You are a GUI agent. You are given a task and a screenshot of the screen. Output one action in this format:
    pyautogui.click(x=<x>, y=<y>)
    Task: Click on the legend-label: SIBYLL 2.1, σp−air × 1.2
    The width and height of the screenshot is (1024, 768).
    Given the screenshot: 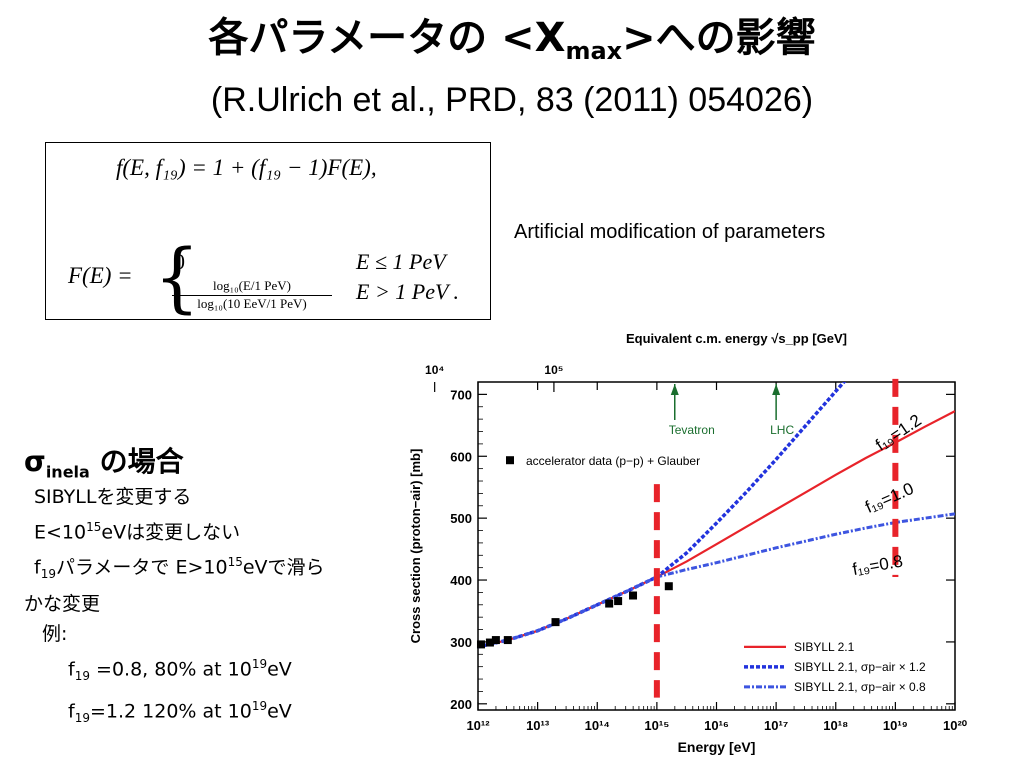 What is the action you would take?
    pyautogui.click(x=860, y=667)
    